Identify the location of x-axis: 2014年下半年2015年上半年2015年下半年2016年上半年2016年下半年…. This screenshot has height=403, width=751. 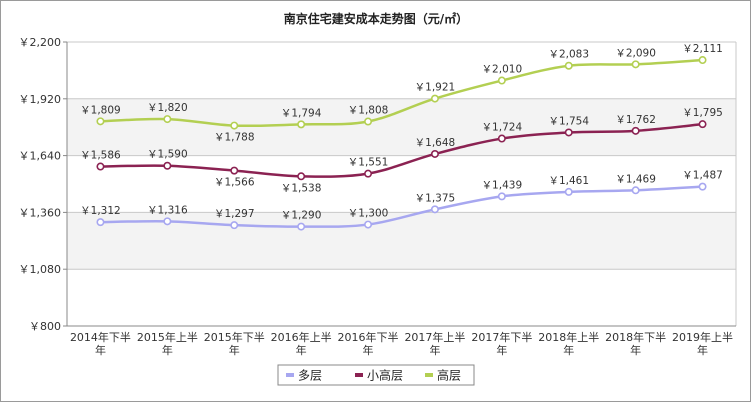
(401, 343).